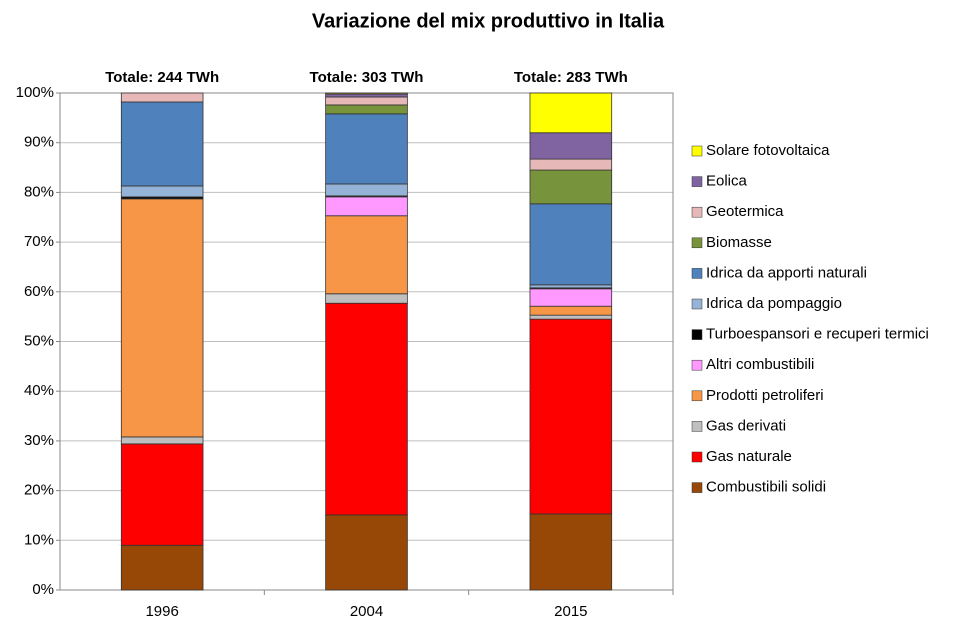 The height and width of the screenshot is (638, 977). Describe the element at coordinates (746, 425) in the screenshot. I see `legend-label: Gas derivati` at that location.